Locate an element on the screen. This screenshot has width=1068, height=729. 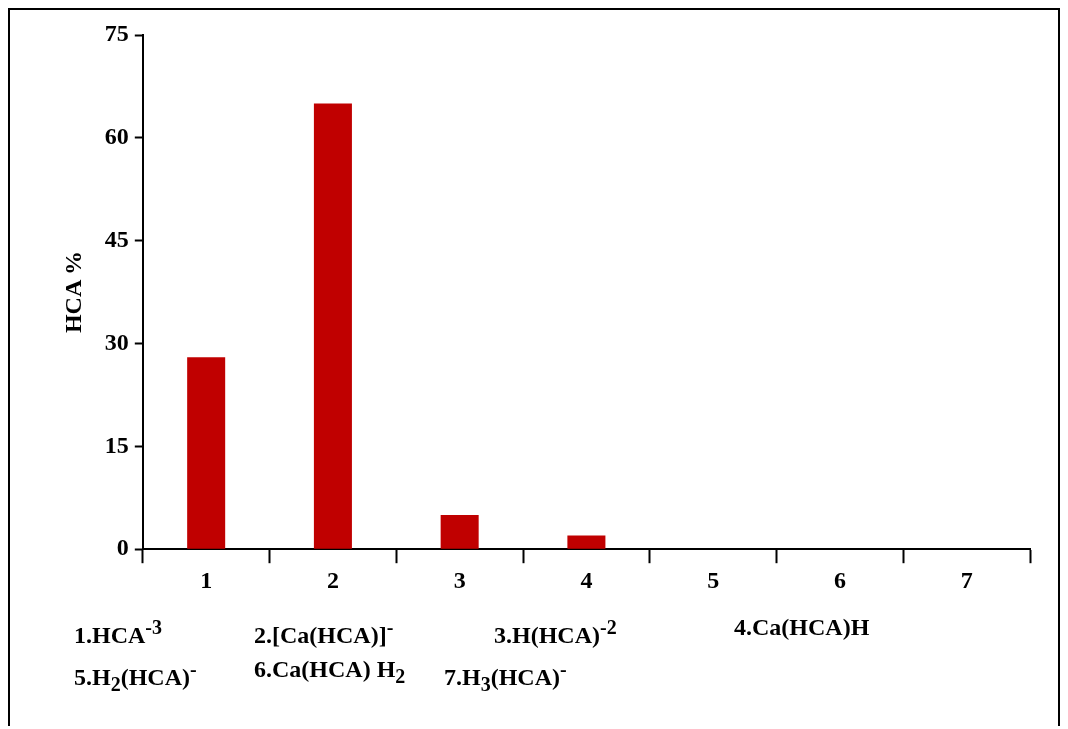
text: 6.Ca(HCA) H$_{2}$ is located at coordinates (330, 672).